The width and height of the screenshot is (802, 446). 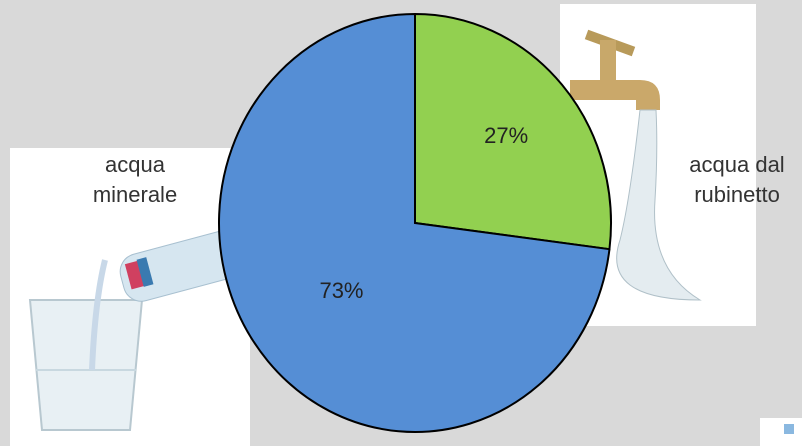 What do you see at coordinates (781, 432) in the screenshot?
I see `small-photo` at bounding box center [781, 432].